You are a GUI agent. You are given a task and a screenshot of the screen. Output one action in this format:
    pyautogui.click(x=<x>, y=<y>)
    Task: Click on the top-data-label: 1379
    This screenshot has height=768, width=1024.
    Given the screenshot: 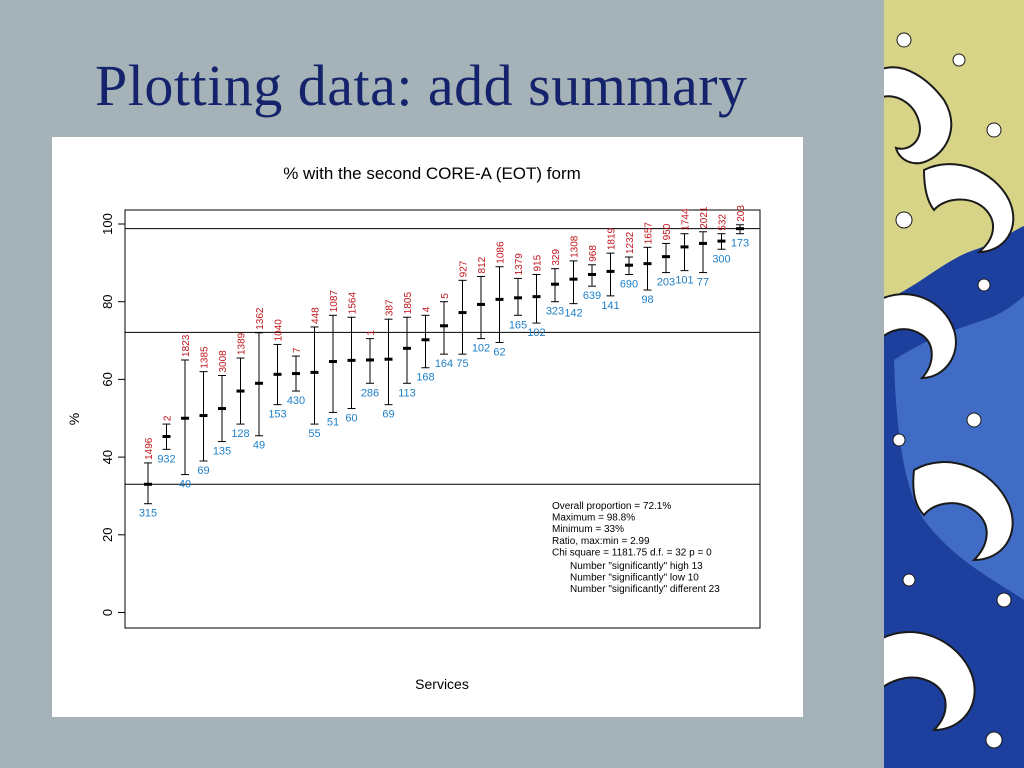 What is the action you would take?
    pyautogui.click(x=519, y=264)
    